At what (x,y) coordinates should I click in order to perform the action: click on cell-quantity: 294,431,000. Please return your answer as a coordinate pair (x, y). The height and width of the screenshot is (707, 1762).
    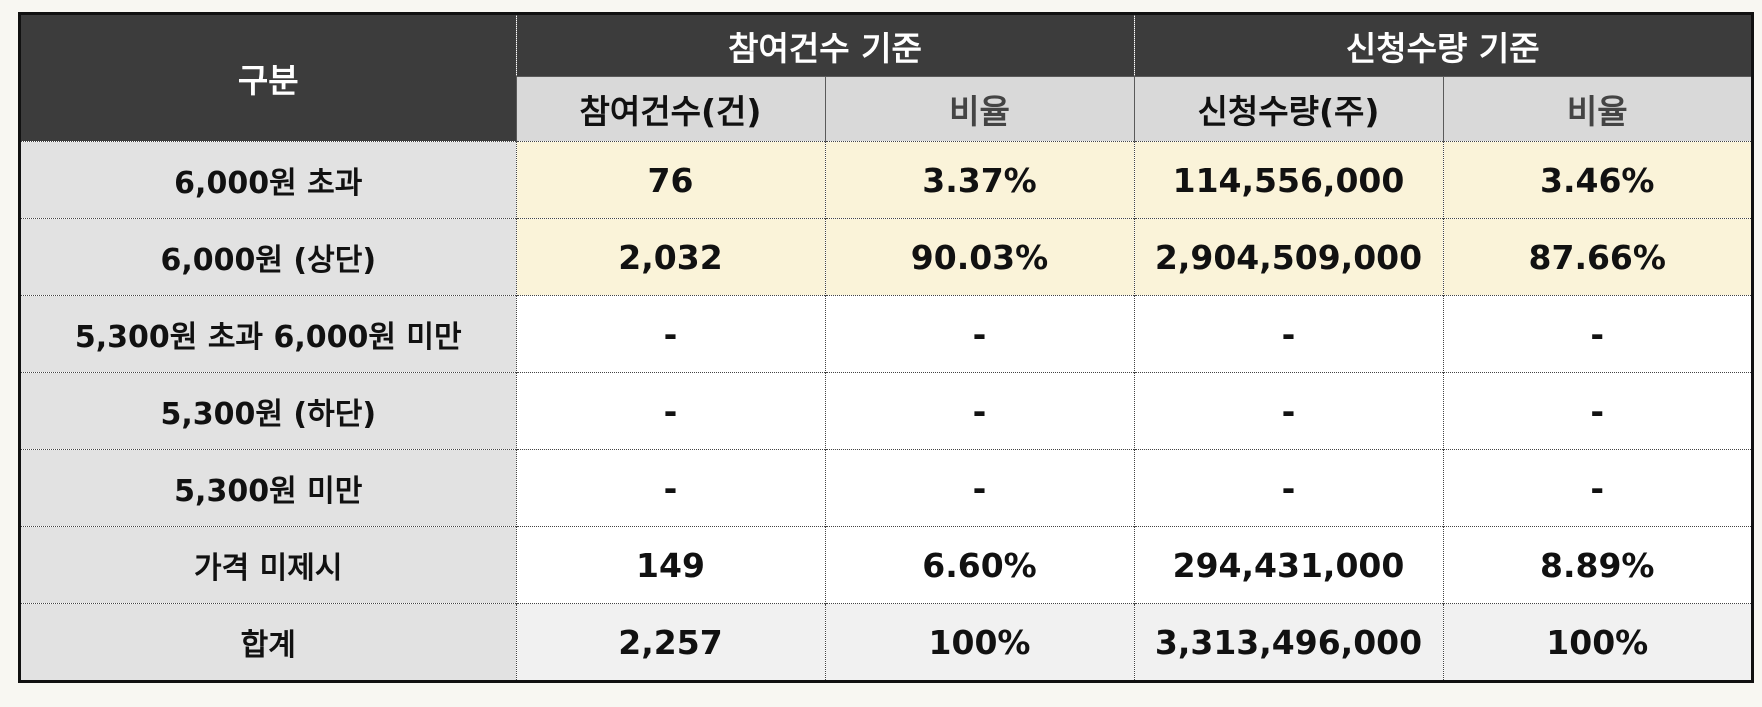
    Looking at the image, I should click on (1288, 565).